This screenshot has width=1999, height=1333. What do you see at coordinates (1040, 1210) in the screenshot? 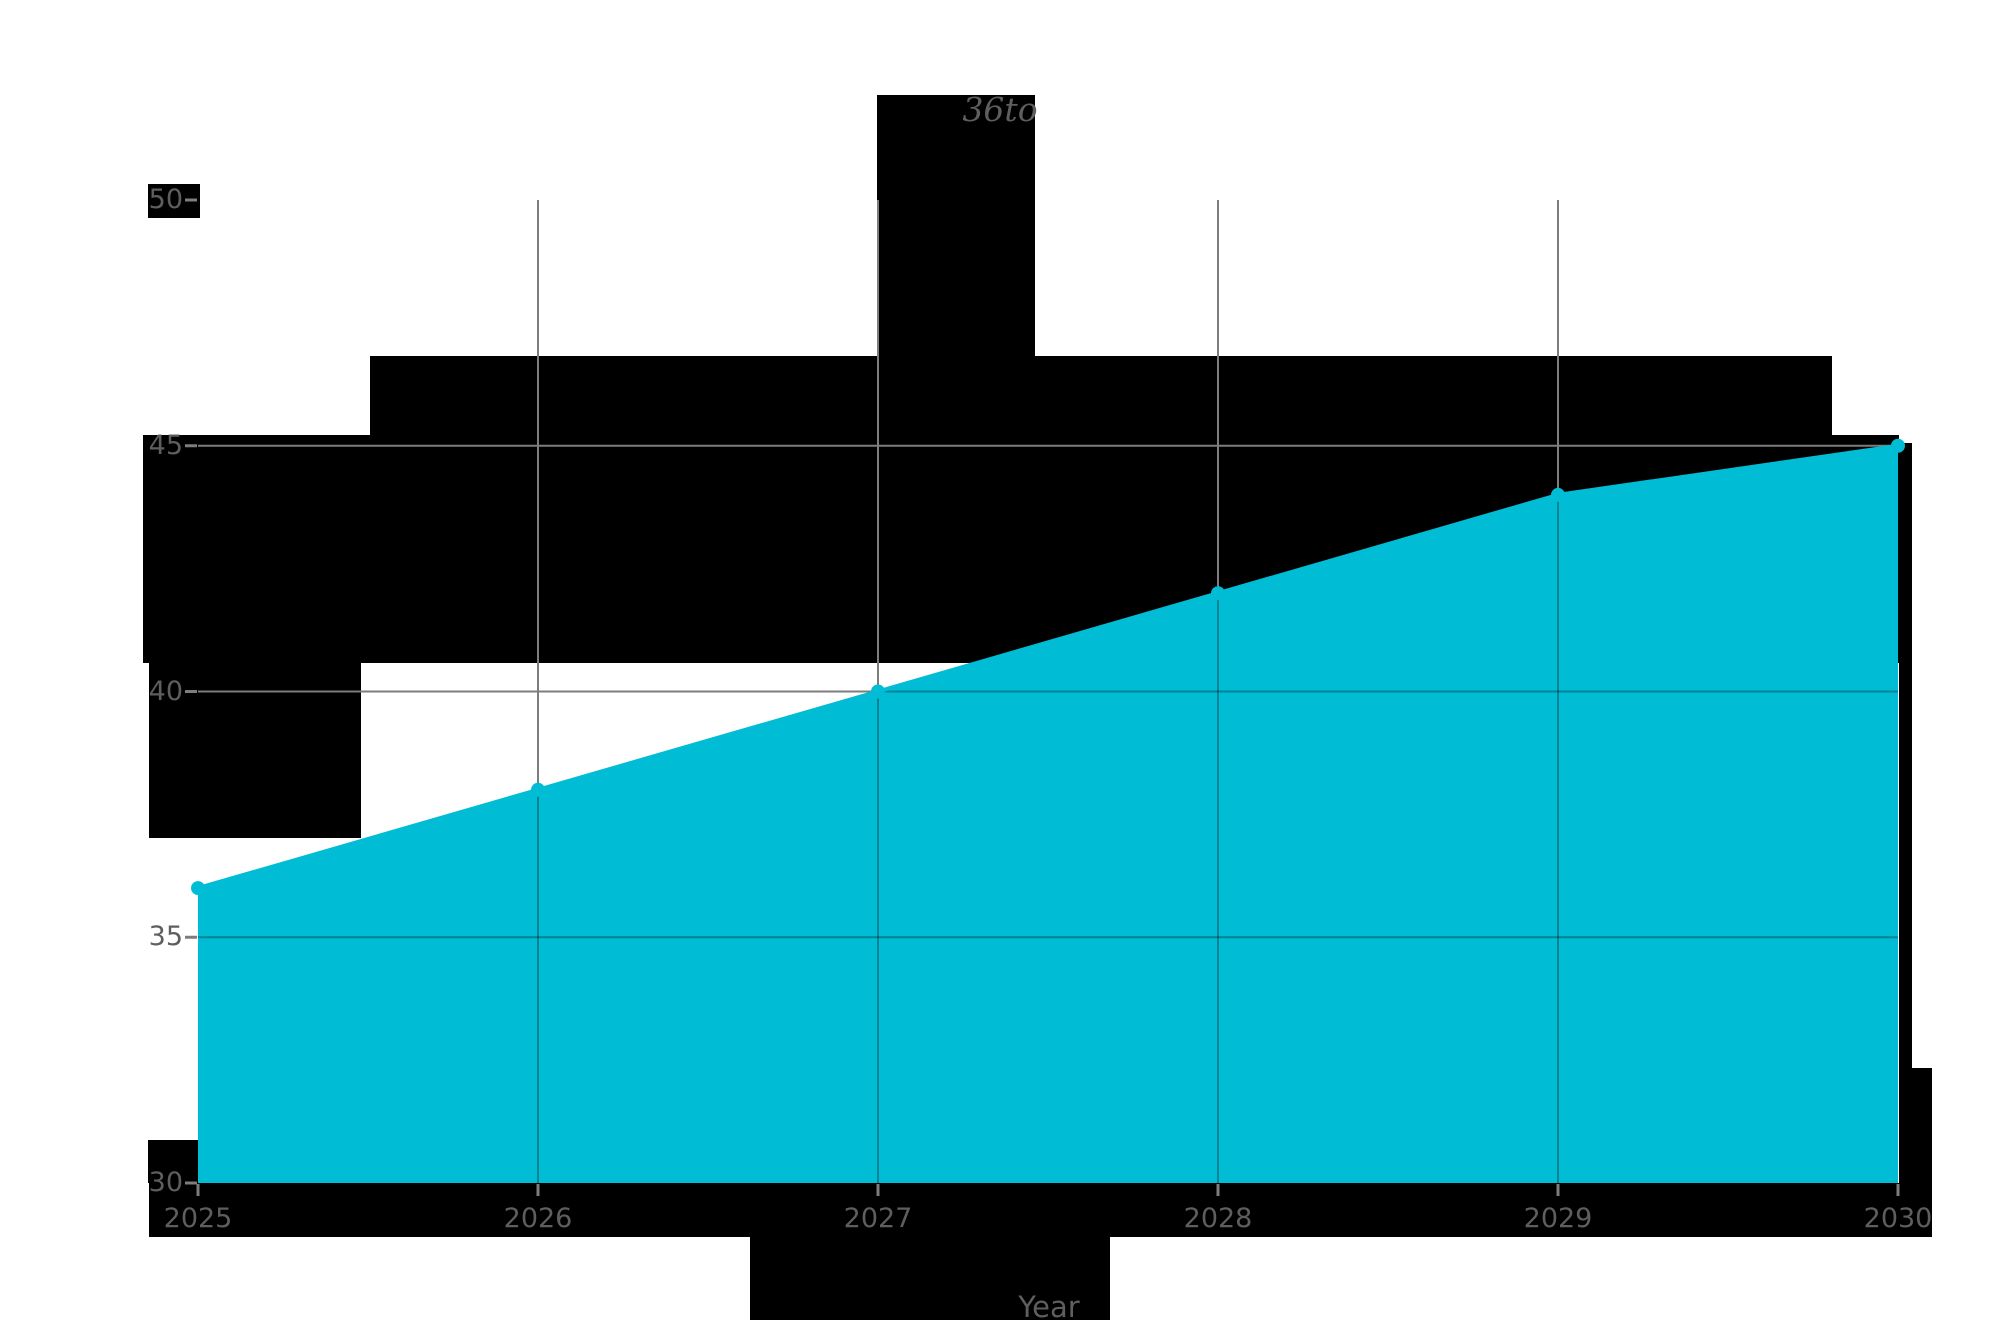
I see `artifact-rect-bottom-band` at bounding box center [1040, 1210].